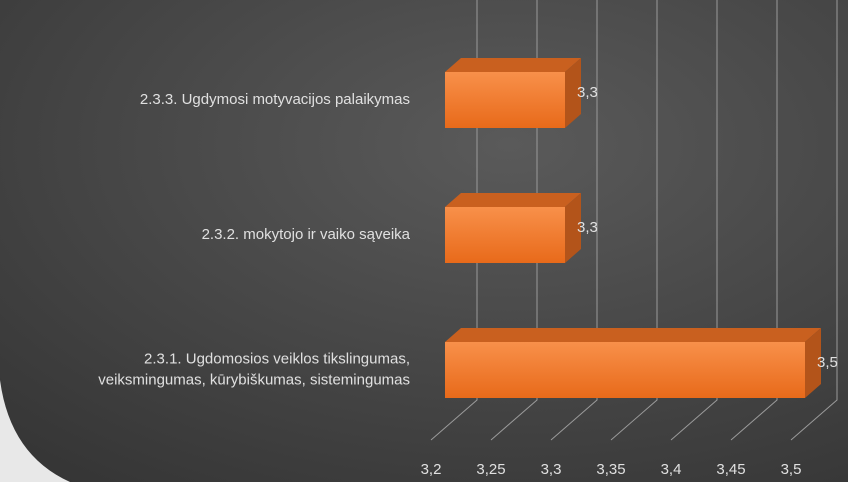 This screenshot has height=482, width=848. Describe the element at coordinates (827, 362) in the screenshot. I see `data-label: 3,5` at that location.